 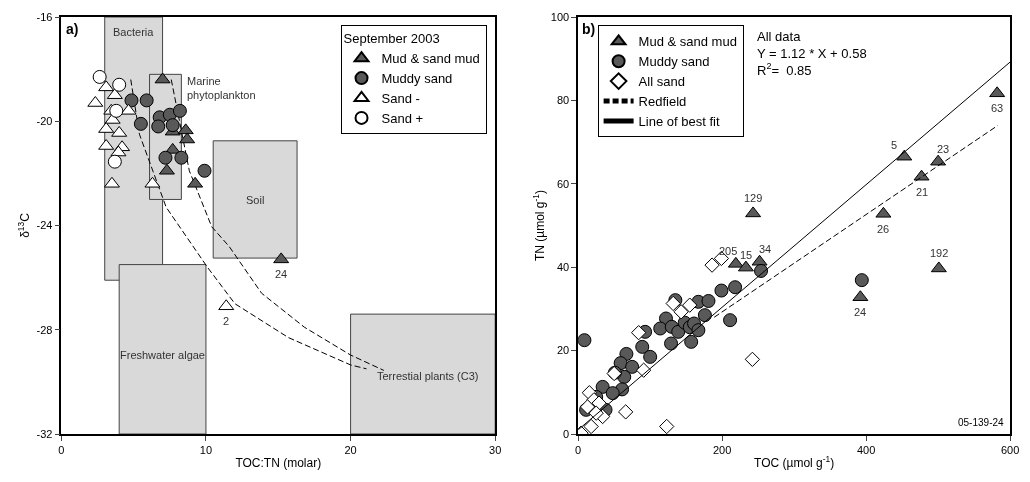 What do you see at coordinates (943, 149) in the screenshot?
I see `annotation: 23` at bounding box center [943, 149].